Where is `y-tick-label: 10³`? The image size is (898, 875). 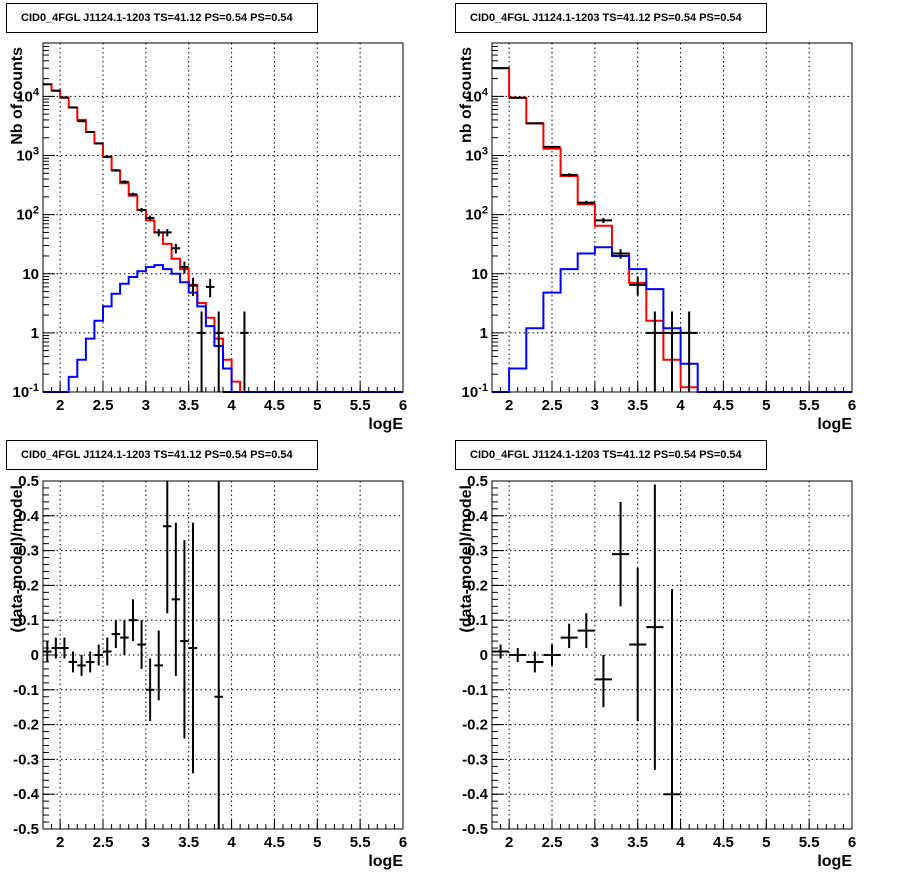
y-tick-label: 10³ is located at coordinates (27, 155).